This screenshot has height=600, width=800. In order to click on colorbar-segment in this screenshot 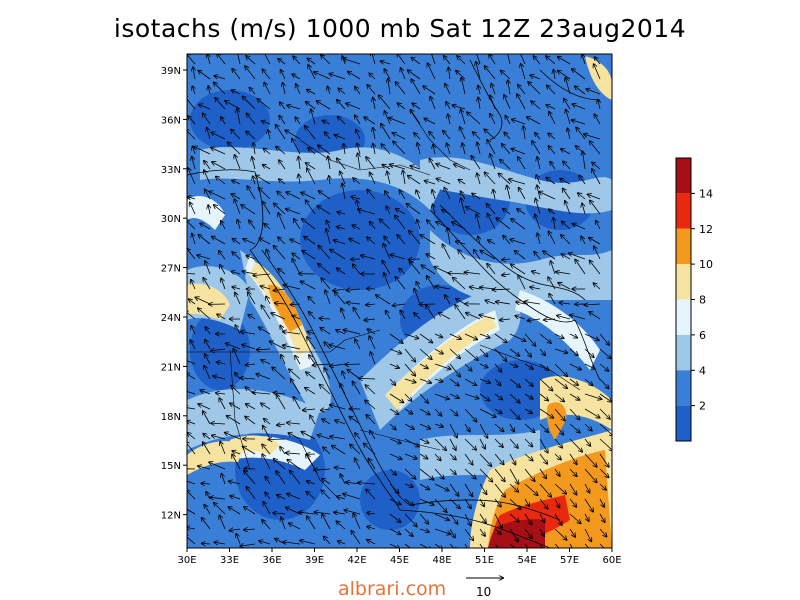, I will do `click(683, 211)`.